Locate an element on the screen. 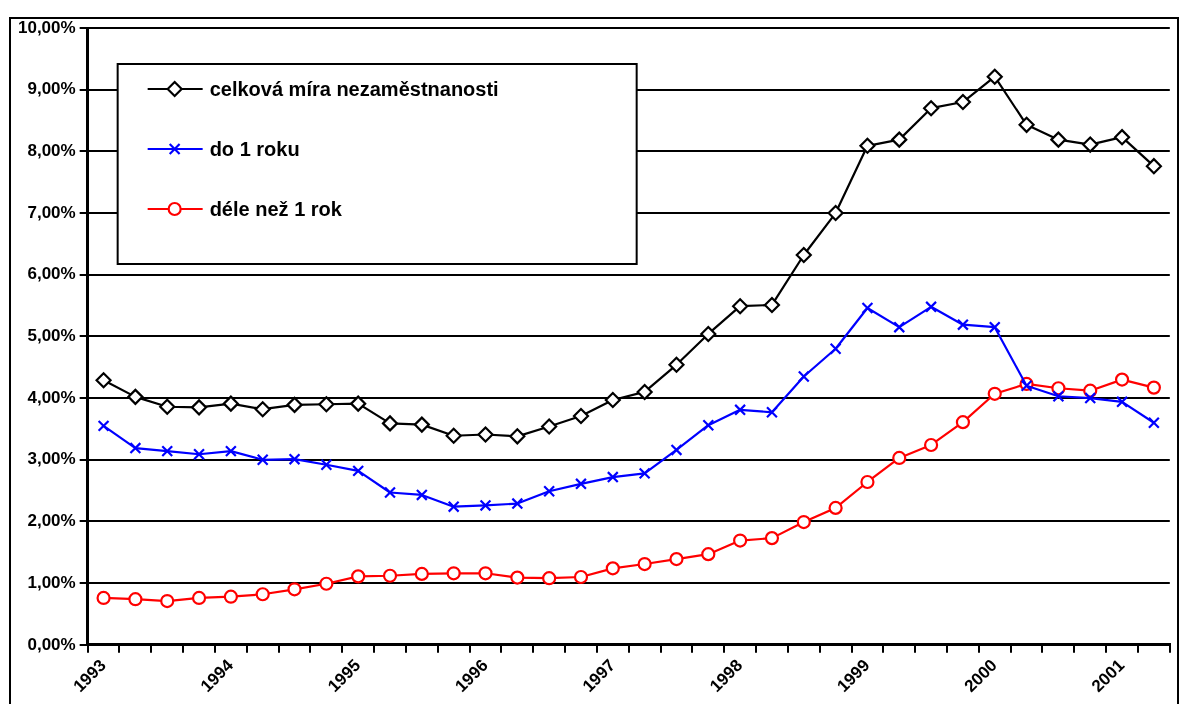 The width and height of the screenshot is (1179, 704). y-tick-label: 0,00% is located at coordinates (51, 644).